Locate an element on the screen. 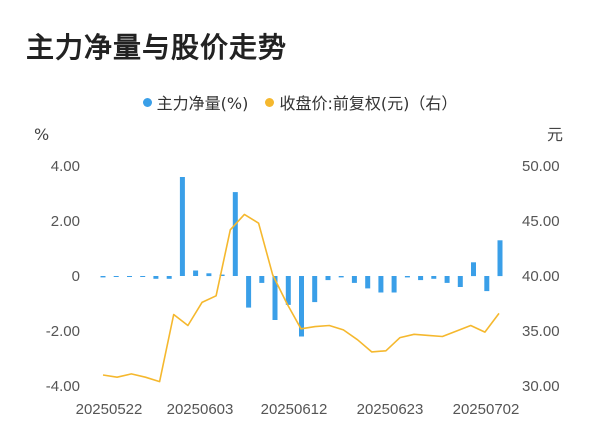 The height and width of the screenshot is (446, 600). legend-dot-close-price is located at coordinates (270, 102).